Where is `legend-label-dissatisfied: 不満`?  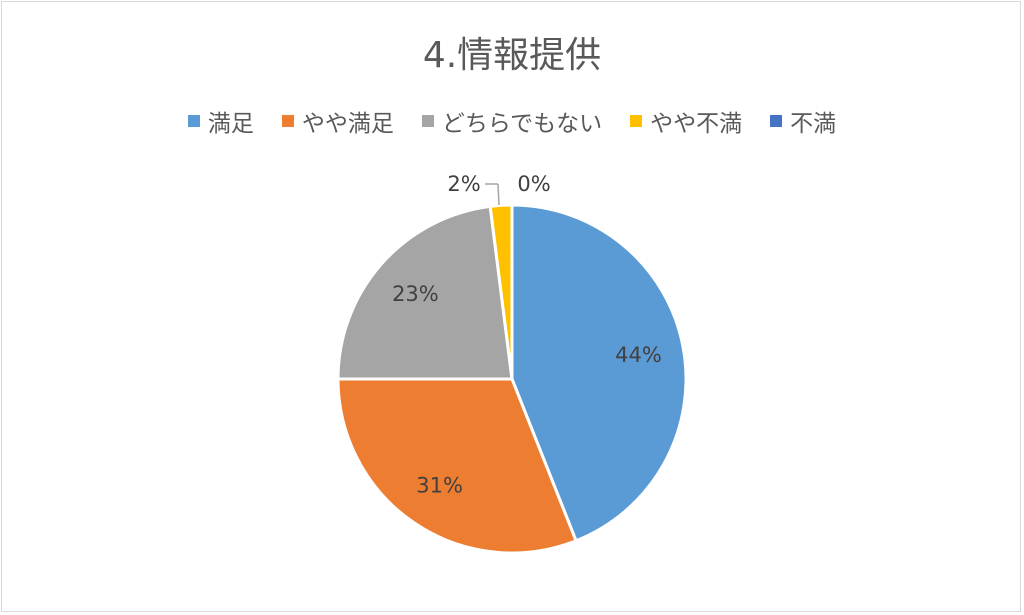 legend-label-dissatisfied: 不満 is located at coordinates (813, 124).